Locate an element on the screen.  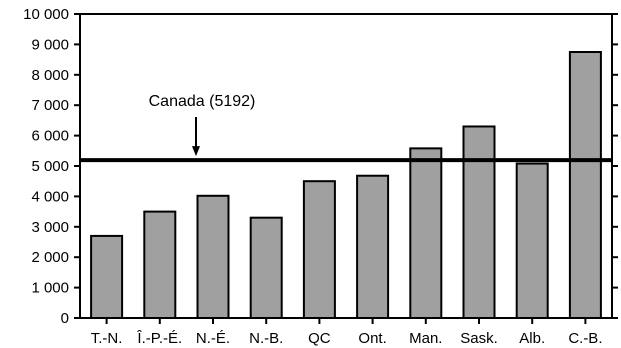
y-tick-label: 7 000 is located at coordinates (50, 105).